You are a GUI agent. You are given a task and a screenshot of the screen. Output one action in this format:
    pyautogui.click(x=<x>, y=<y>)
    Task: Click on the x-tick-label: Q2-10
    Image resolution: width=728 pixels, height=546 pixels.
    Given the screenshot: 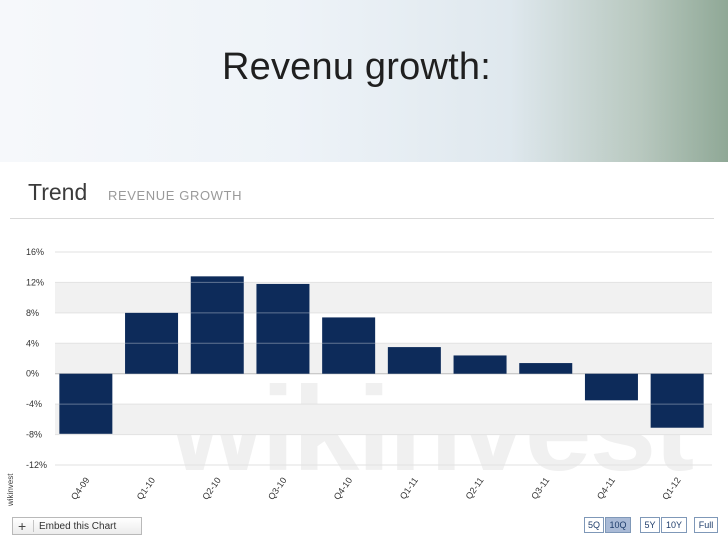 What is the action you would take?
    pyautogui.click(x=211, y=488)
    